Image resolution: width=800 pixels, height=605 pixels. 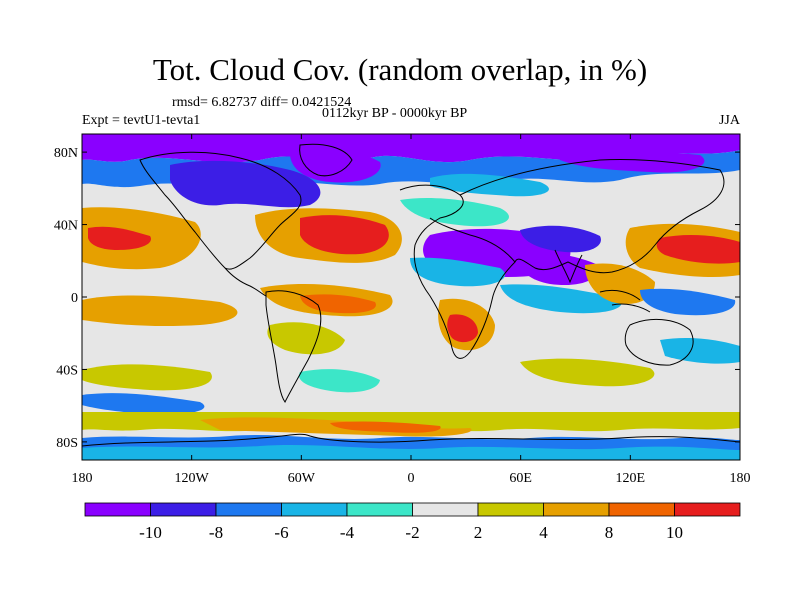 What do you see at coordinates (561, 299) in the screenshot?
I see `field-indian-cyan` at bounding box center [561, 299].